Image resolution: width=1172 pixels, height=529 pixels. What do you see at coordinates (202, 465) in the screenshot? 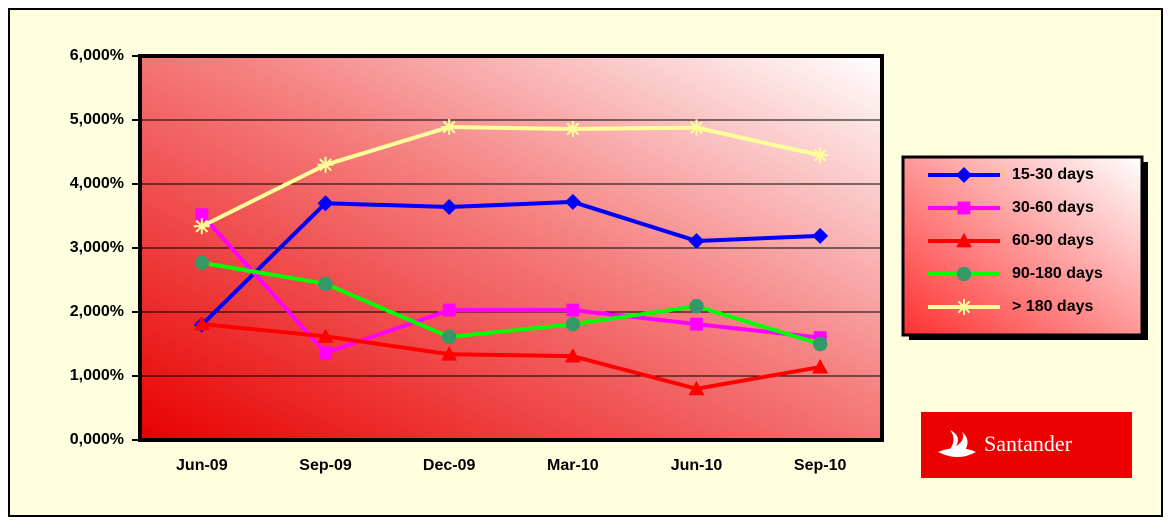
I see `x-tick-label: Jun-09` at bounding box center [202, 465].